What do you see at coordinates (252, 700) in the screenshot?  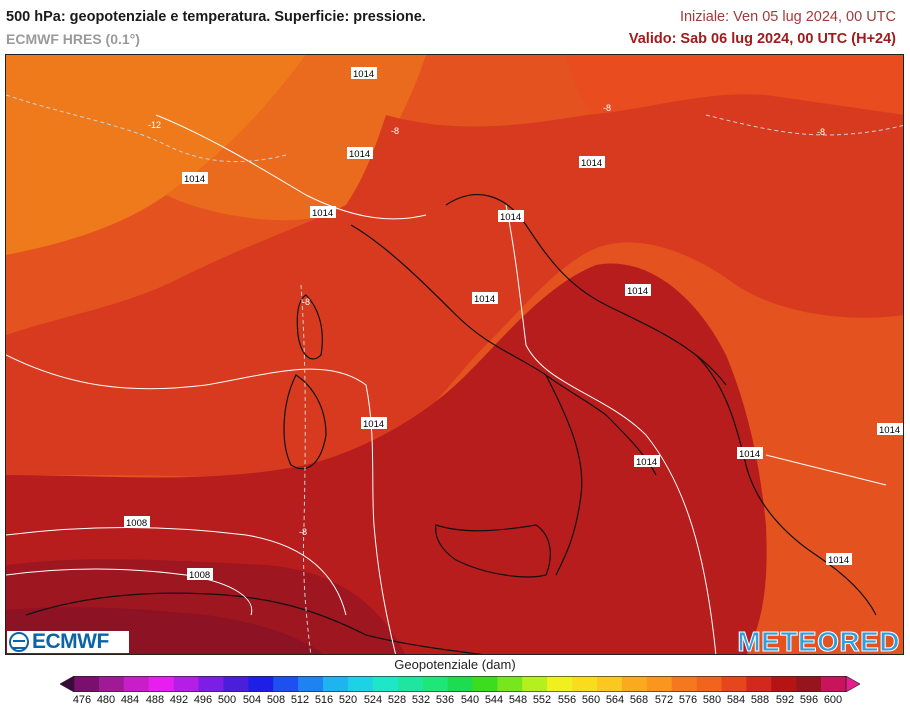 I see `legend-tick: 504` at bounding box center [252, 700].